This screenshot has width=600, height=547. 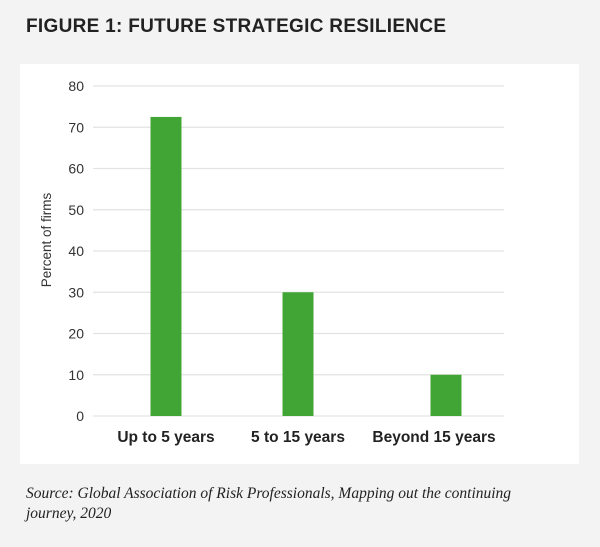 What do you see at coordinates (80, 416) in the screenshot?
I see `y-tick-label: 0` at bounding box center [80, 416].